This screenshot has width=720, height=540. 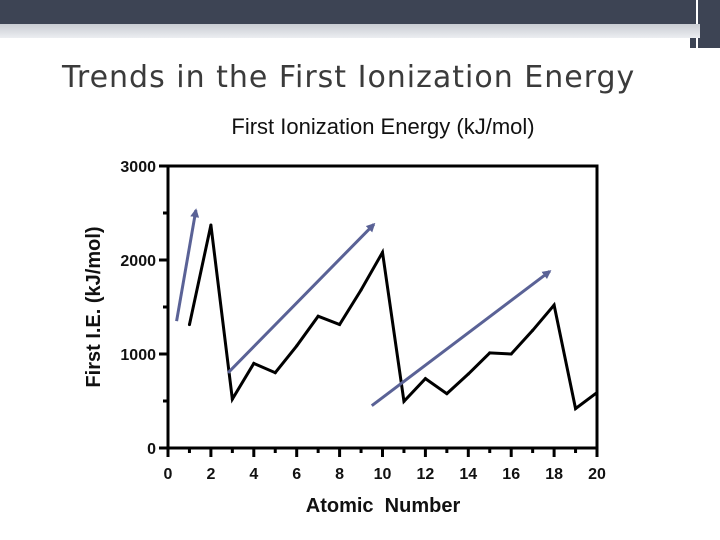 I want to click on x-tick-label: 12, so click(x=426, y=474).